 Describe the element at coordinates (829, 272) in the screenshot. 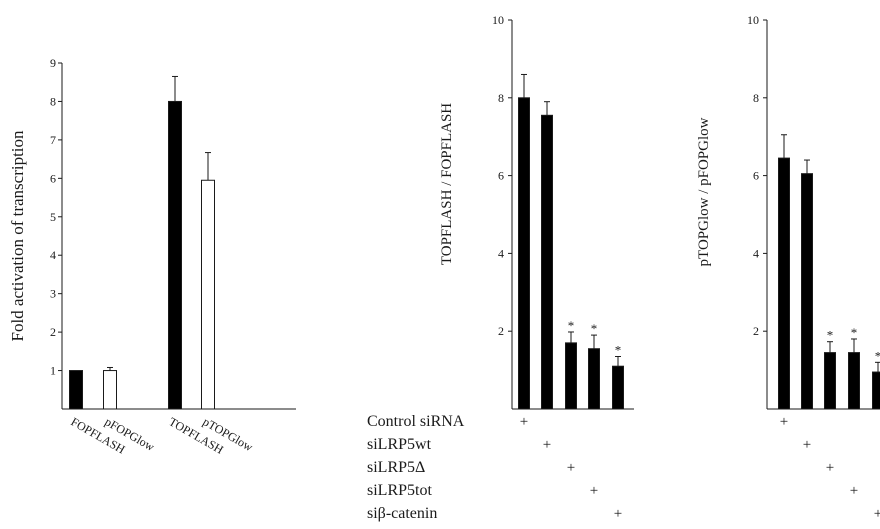

I see `panel-c-bars: * * *` at that location.